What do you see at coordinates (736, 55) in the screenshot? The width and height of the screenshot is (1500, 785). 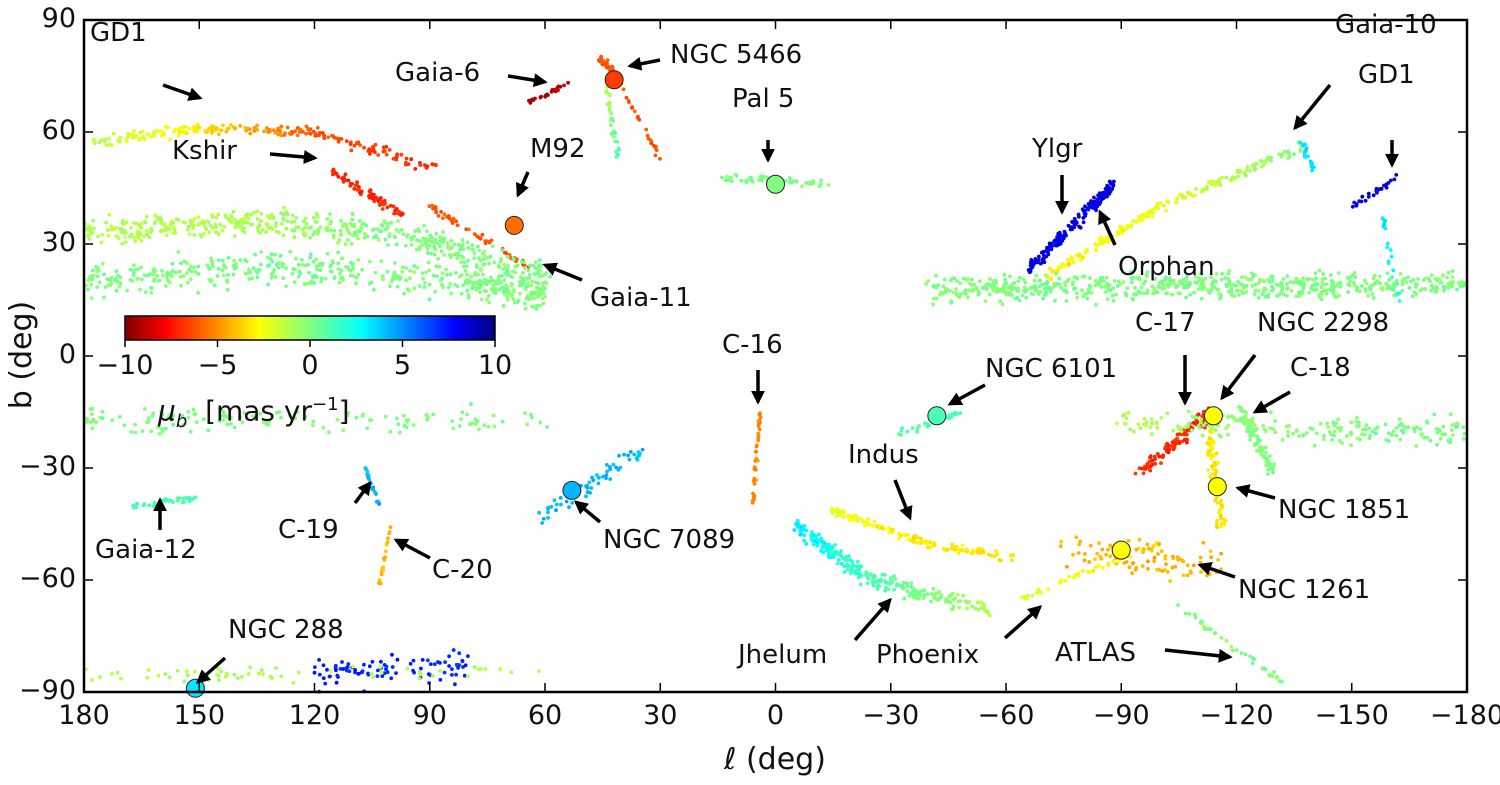 I see `stream-label: NGC 5466` at bounding box center [736, 55].